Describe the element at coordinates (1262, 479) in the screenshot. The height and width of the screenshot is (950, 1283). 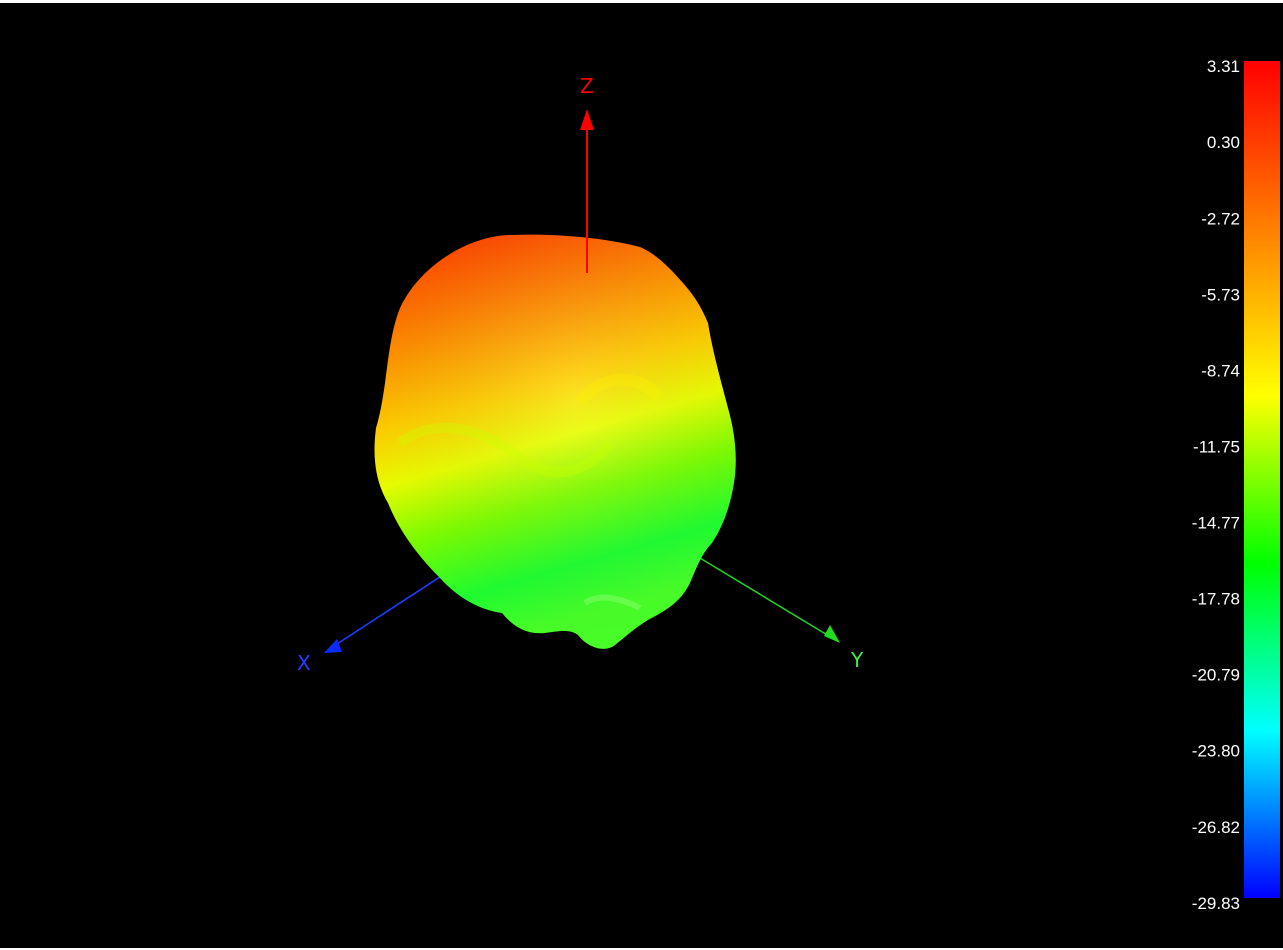
I see `colorbar-fill` at that location.